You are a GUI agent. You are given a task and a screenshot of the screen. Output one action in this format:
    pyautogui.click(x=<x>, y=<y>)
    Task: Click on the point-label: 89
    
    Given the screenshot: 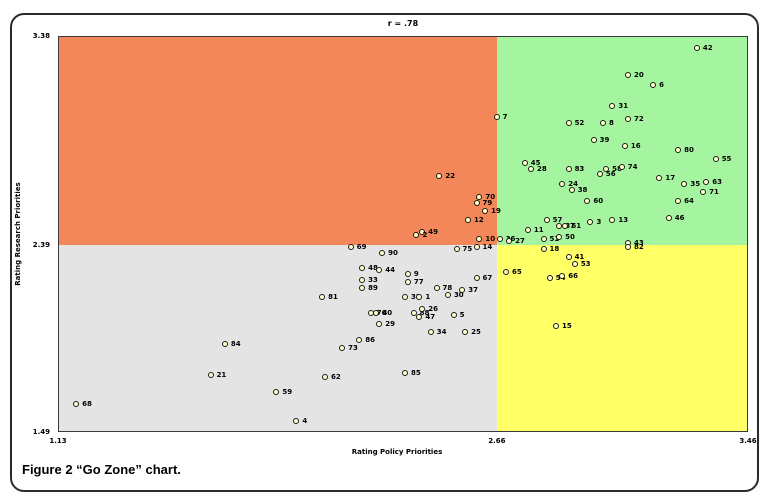 What is the action you would take?
    pyautogui.click(x=373, y=288)
    